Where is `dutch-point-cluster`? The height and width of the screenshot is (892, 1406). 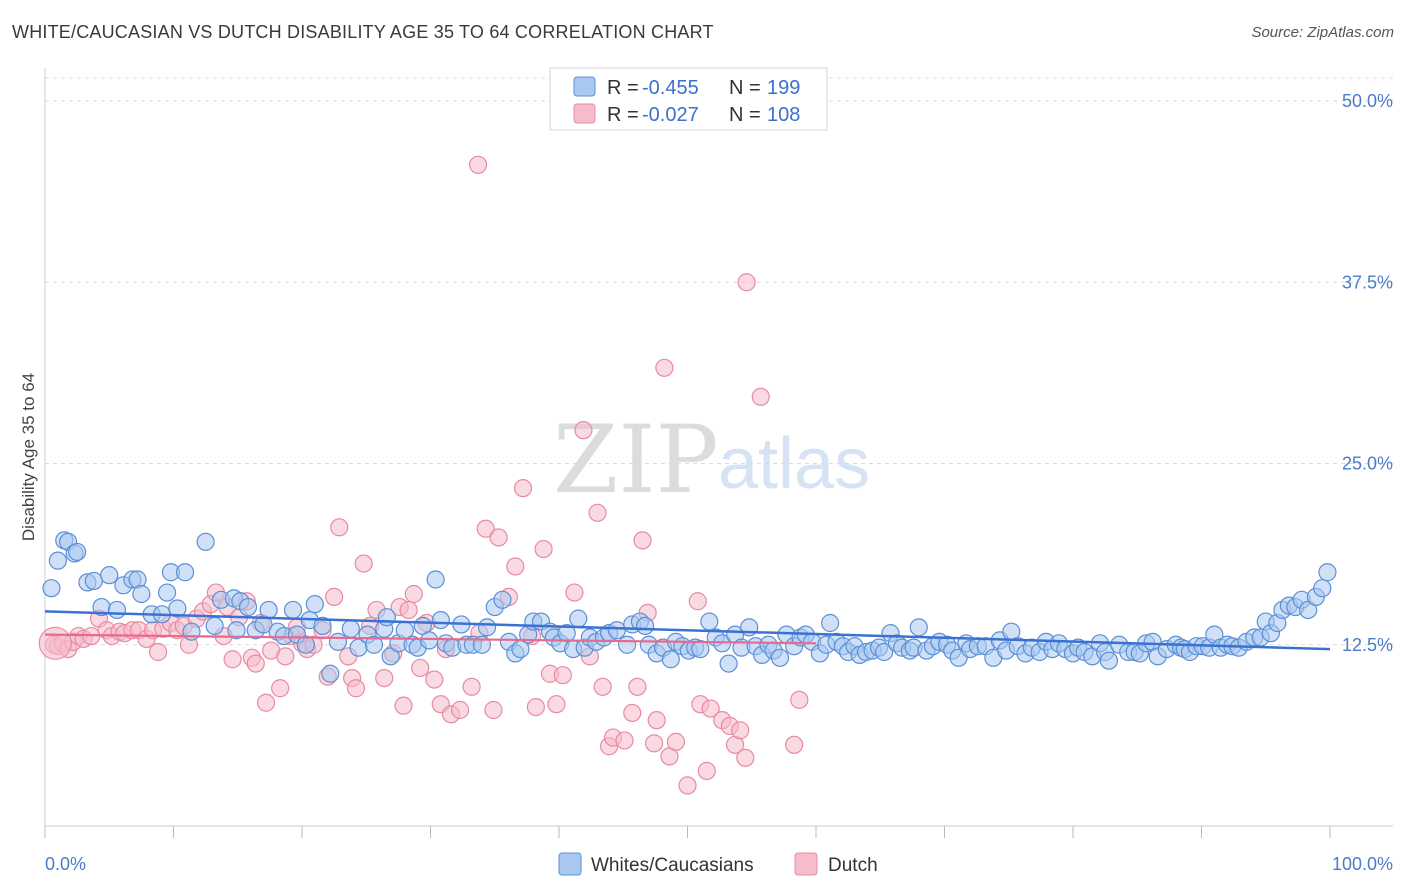
dutch-point-cluster is located at coordinates (55, 643).